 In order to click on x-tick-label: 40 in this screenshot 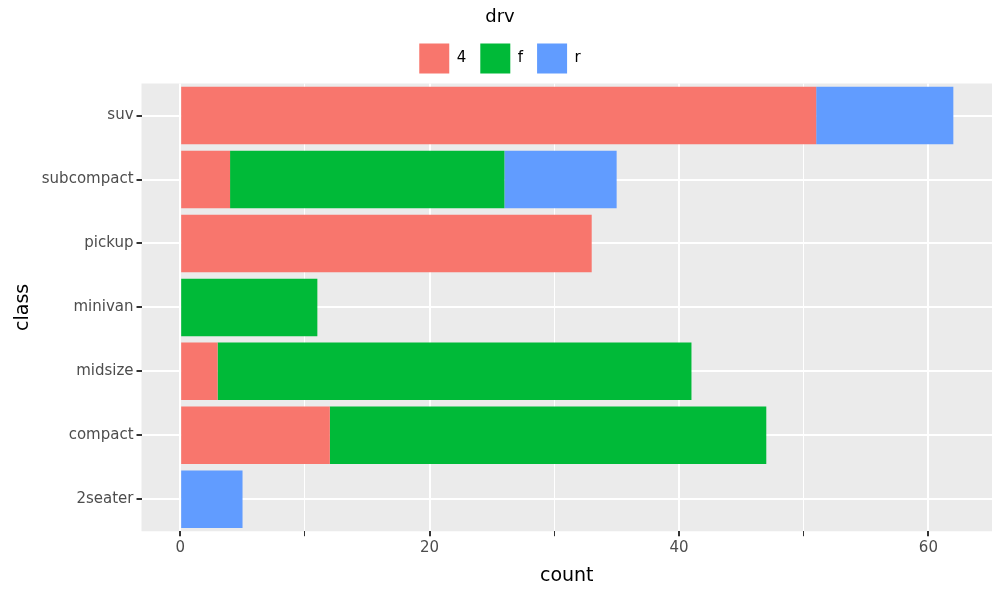, I will do `click(679, 547)`.